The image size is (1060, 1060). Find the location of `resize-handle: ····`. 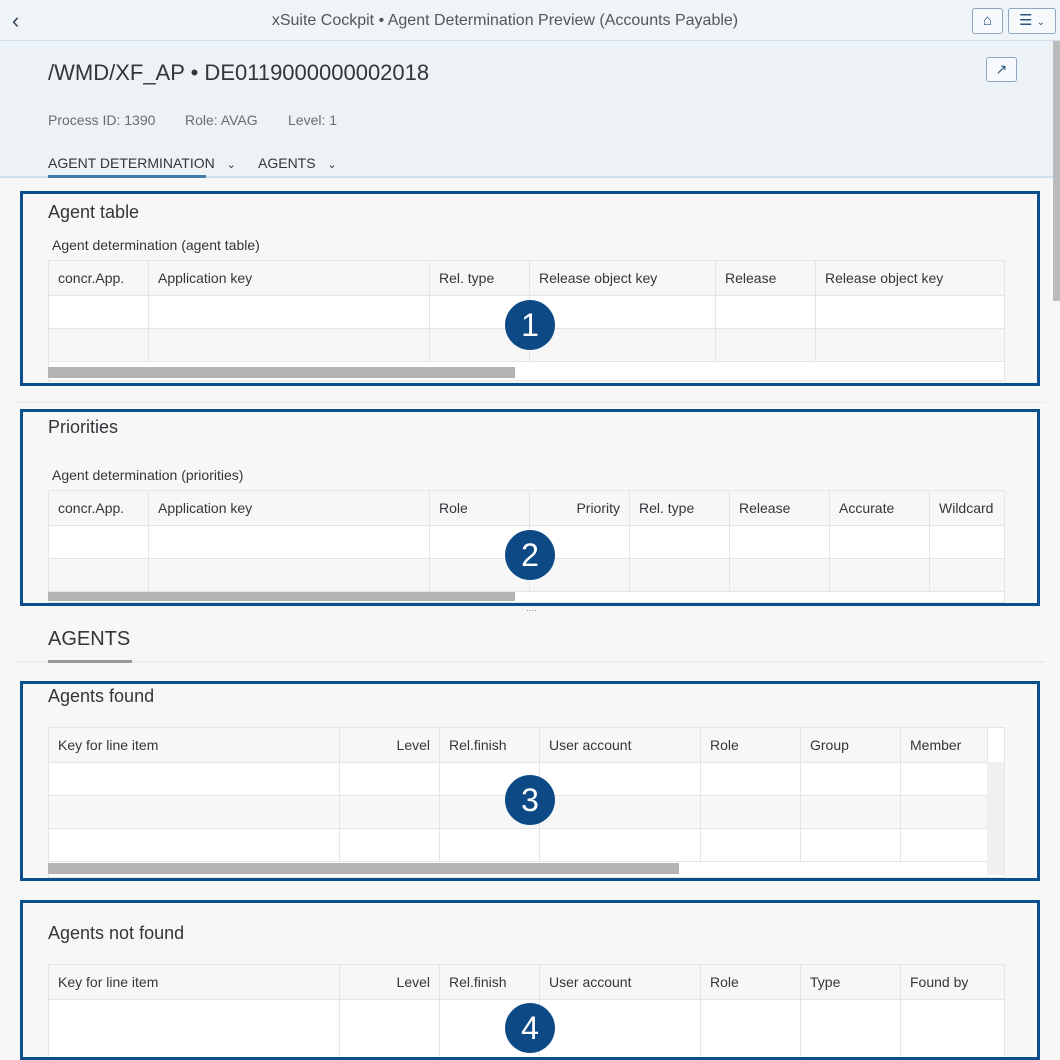

resize-handle: ···· is located at coordinates (531, 610).